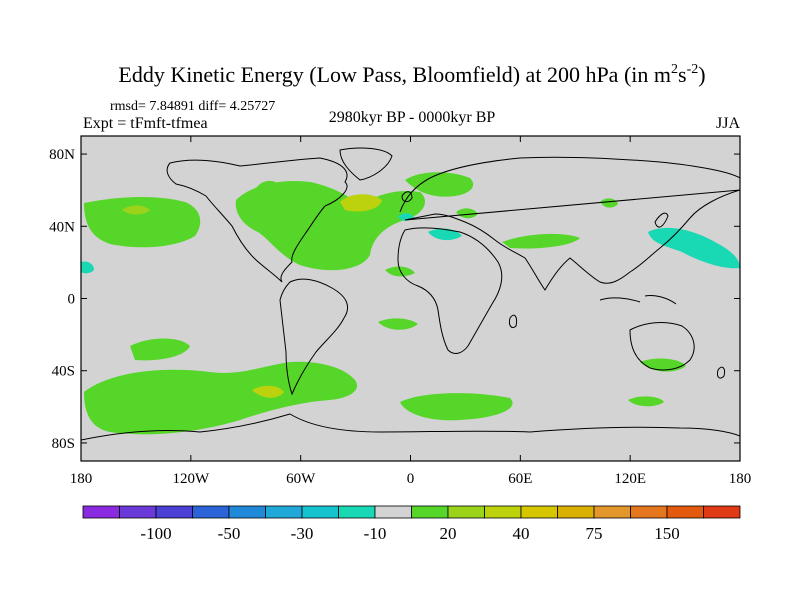 This screenshot has height=600, width=800. I want to click on colorbar-labels: -100 -50 -30 -10 20 40 75 150, so click(409, 533).